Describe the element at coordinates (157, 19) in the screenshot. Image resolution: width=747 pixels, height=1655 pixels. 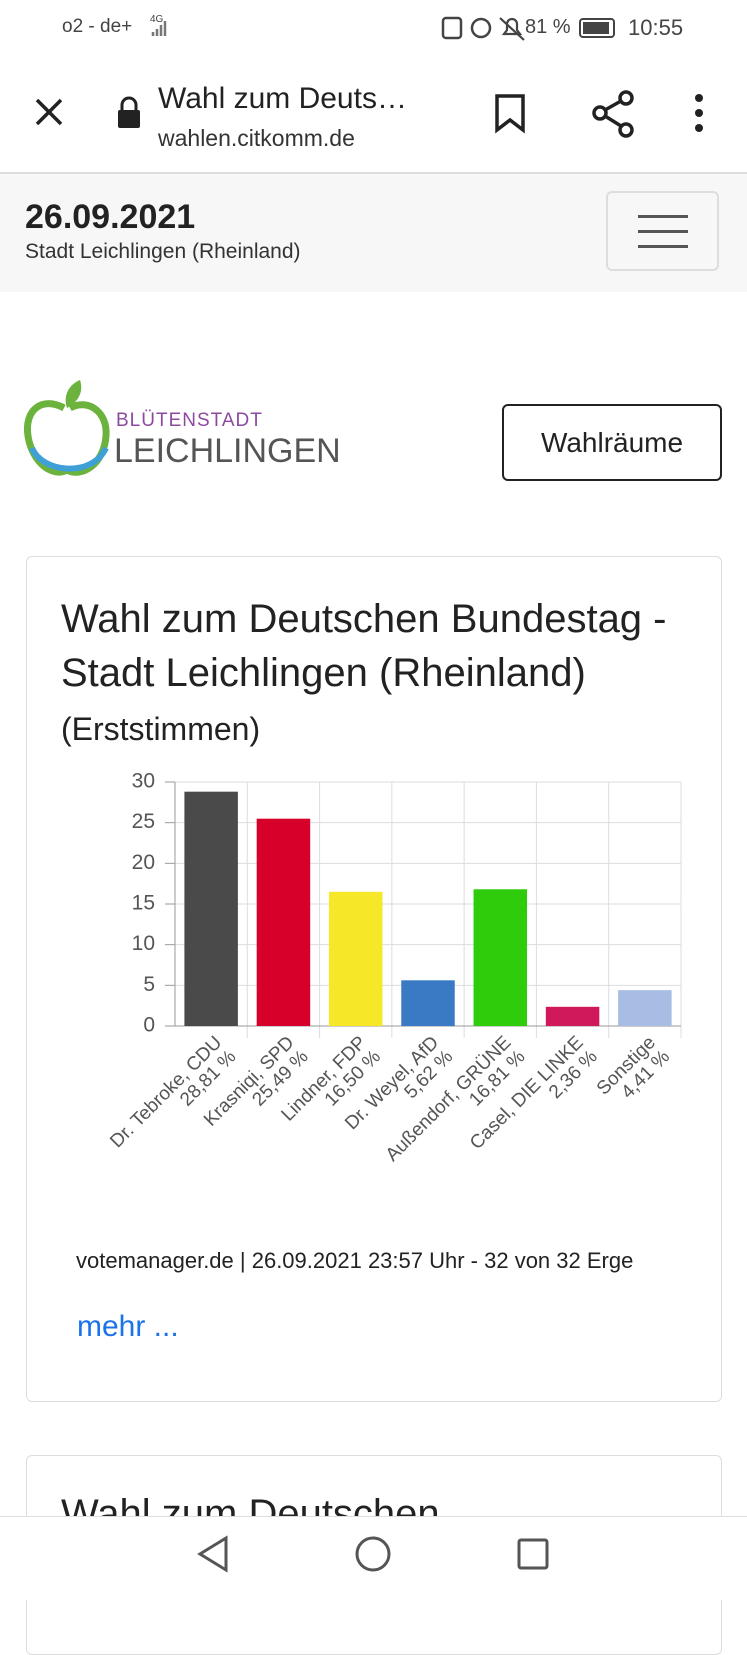
I see `network: 4G` at that location.